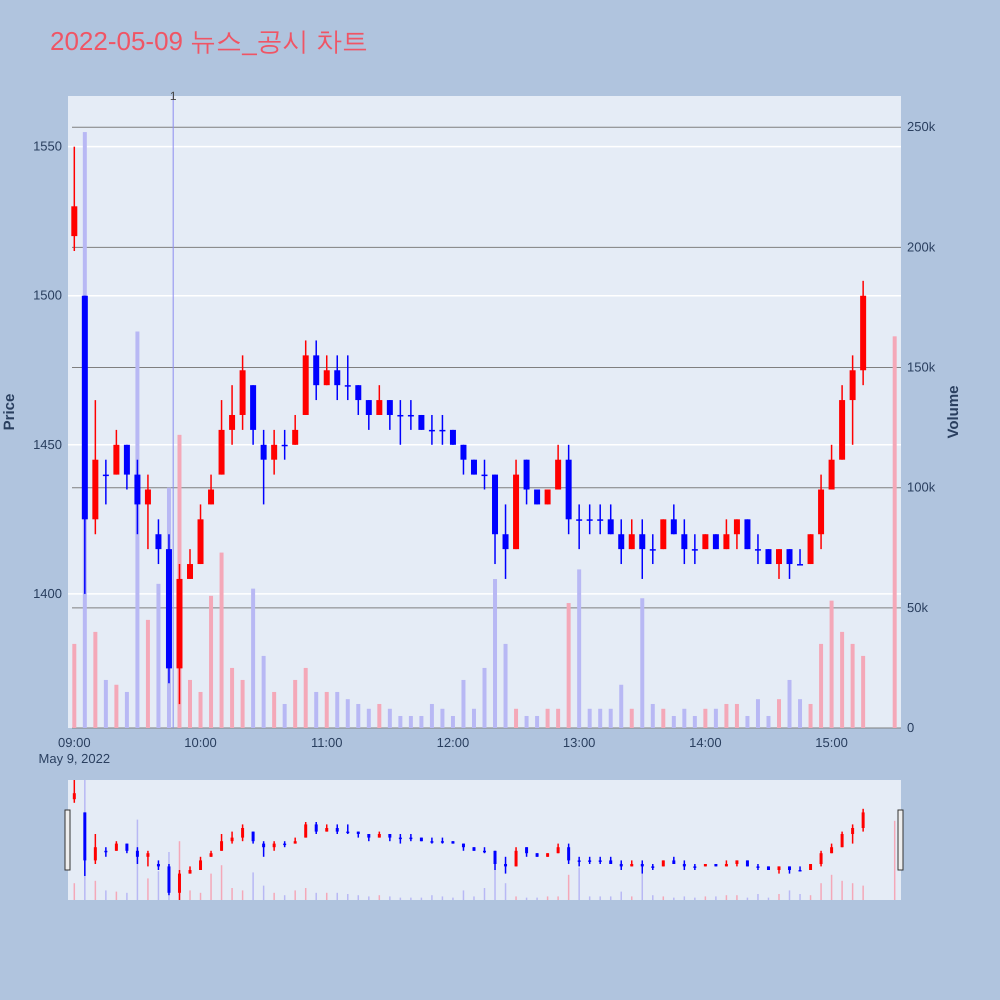 The image size is (1000, 1000). What do you see at coordinates (917, 607) in the screenshot?
I see `y2-tick-label: 50k` at bounding box center [917, 607].